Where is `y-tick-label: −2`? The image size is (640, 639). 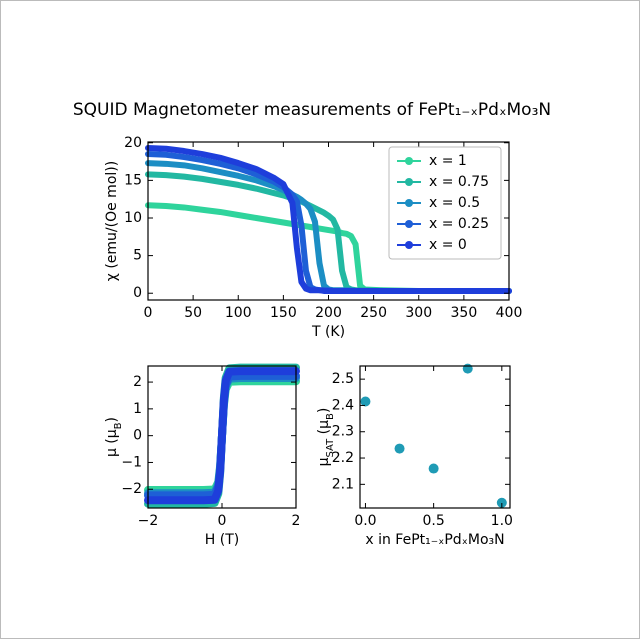
y-tick-label: −2 is located at coordinates (131, 489).